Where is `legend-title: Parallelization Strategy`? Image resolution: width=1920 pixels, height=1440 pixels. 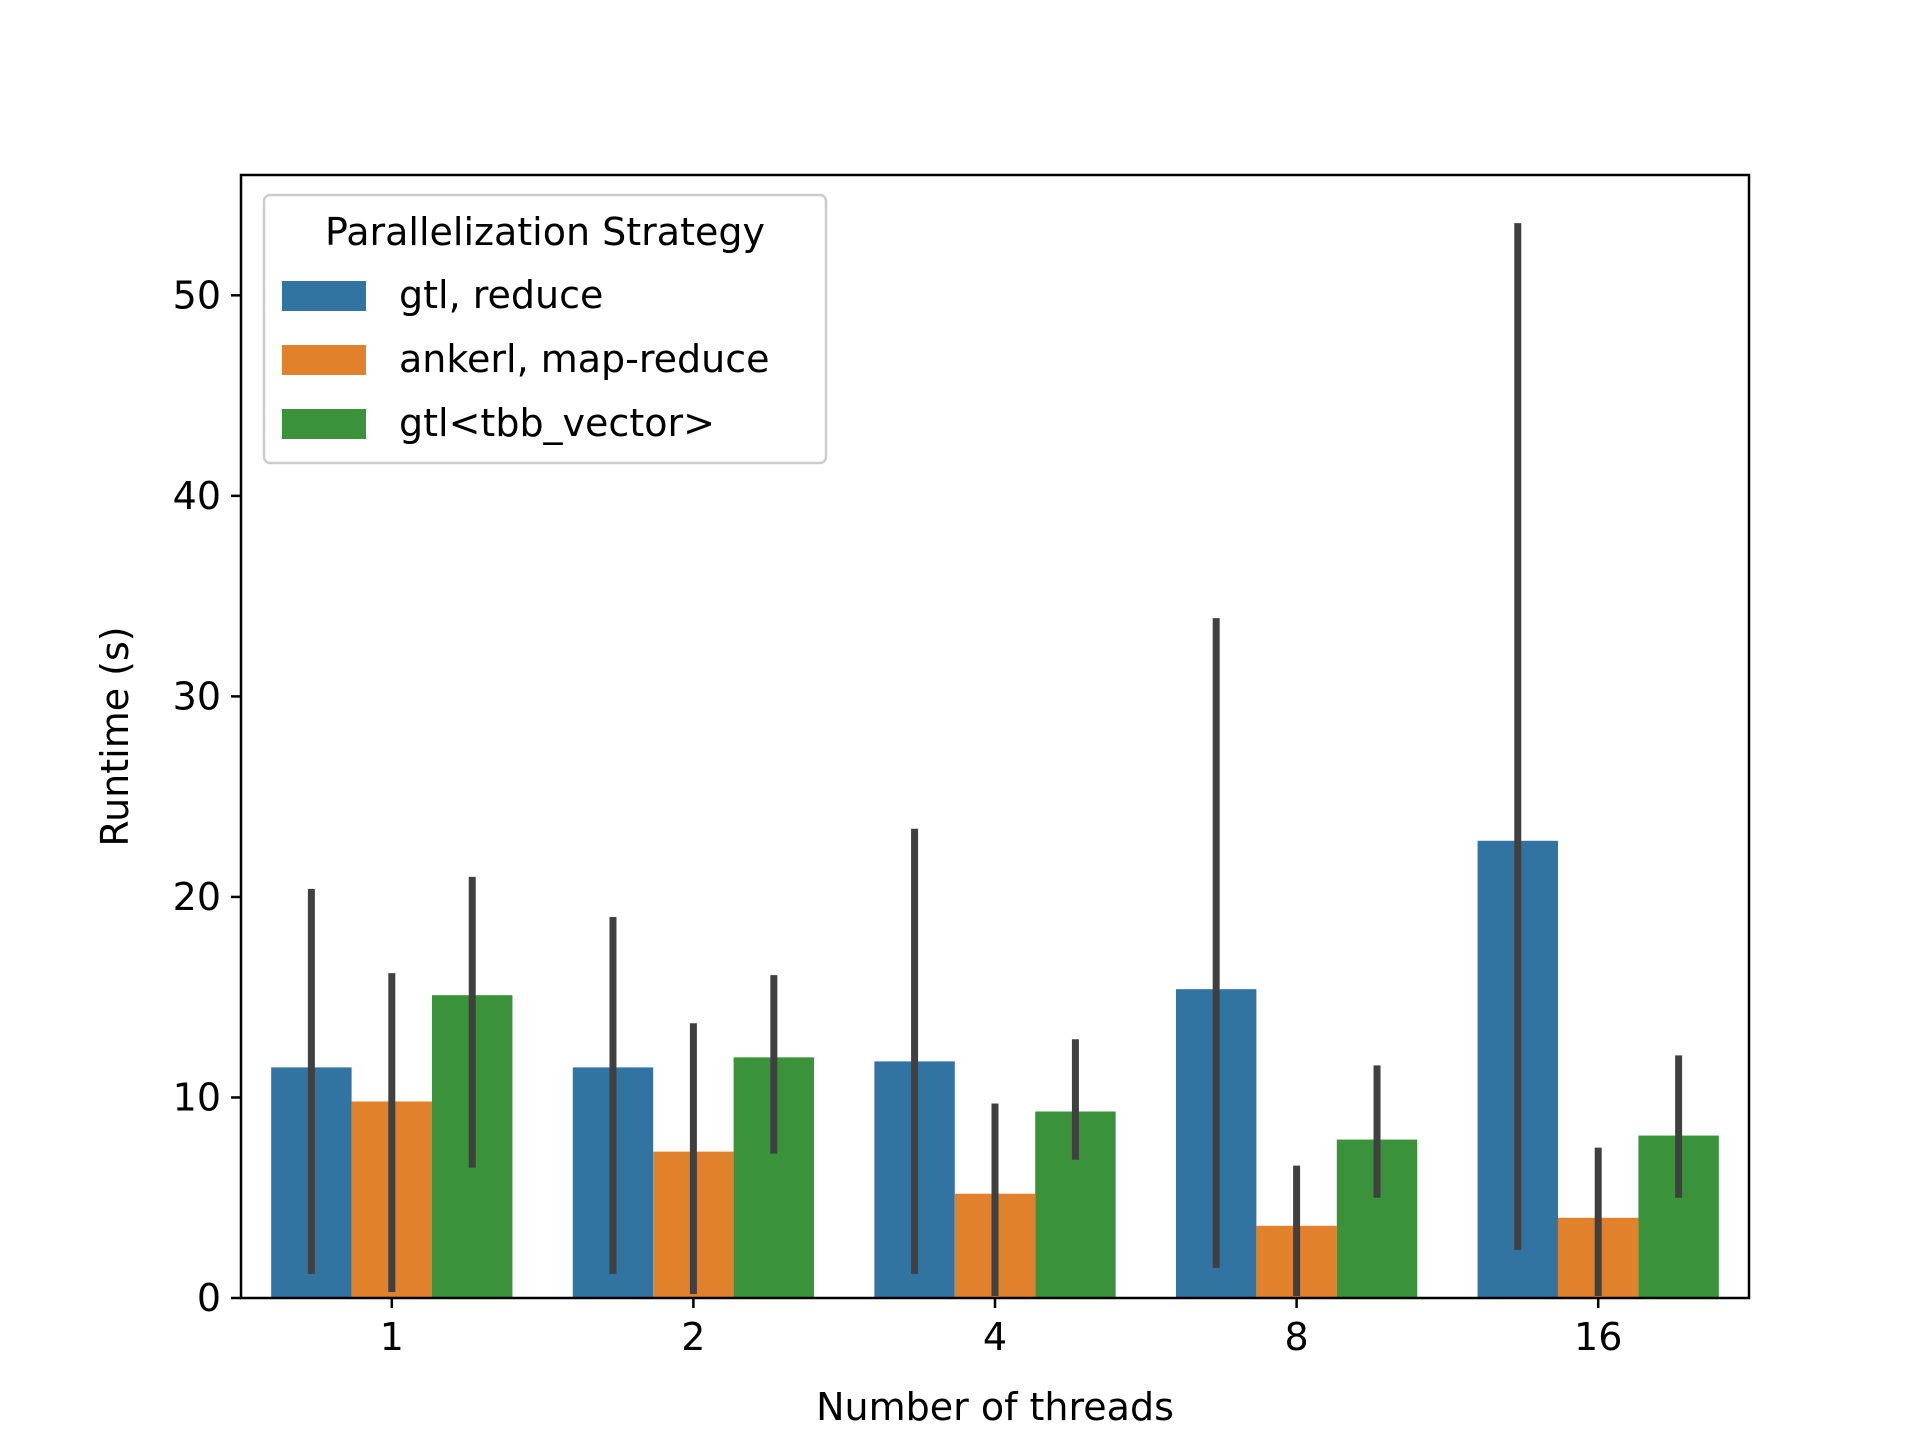
legend-title: Parallelization Strategy is located at coordinates (545, 232).